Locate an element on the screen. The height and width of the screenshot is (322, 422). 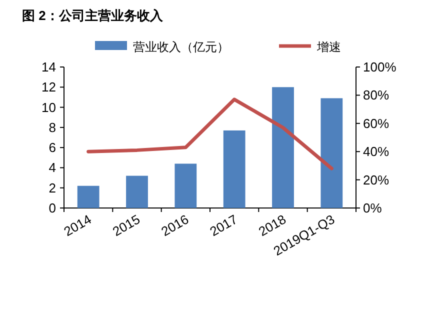
x-tick-label: 2015 is located at coordinates (126, 226).